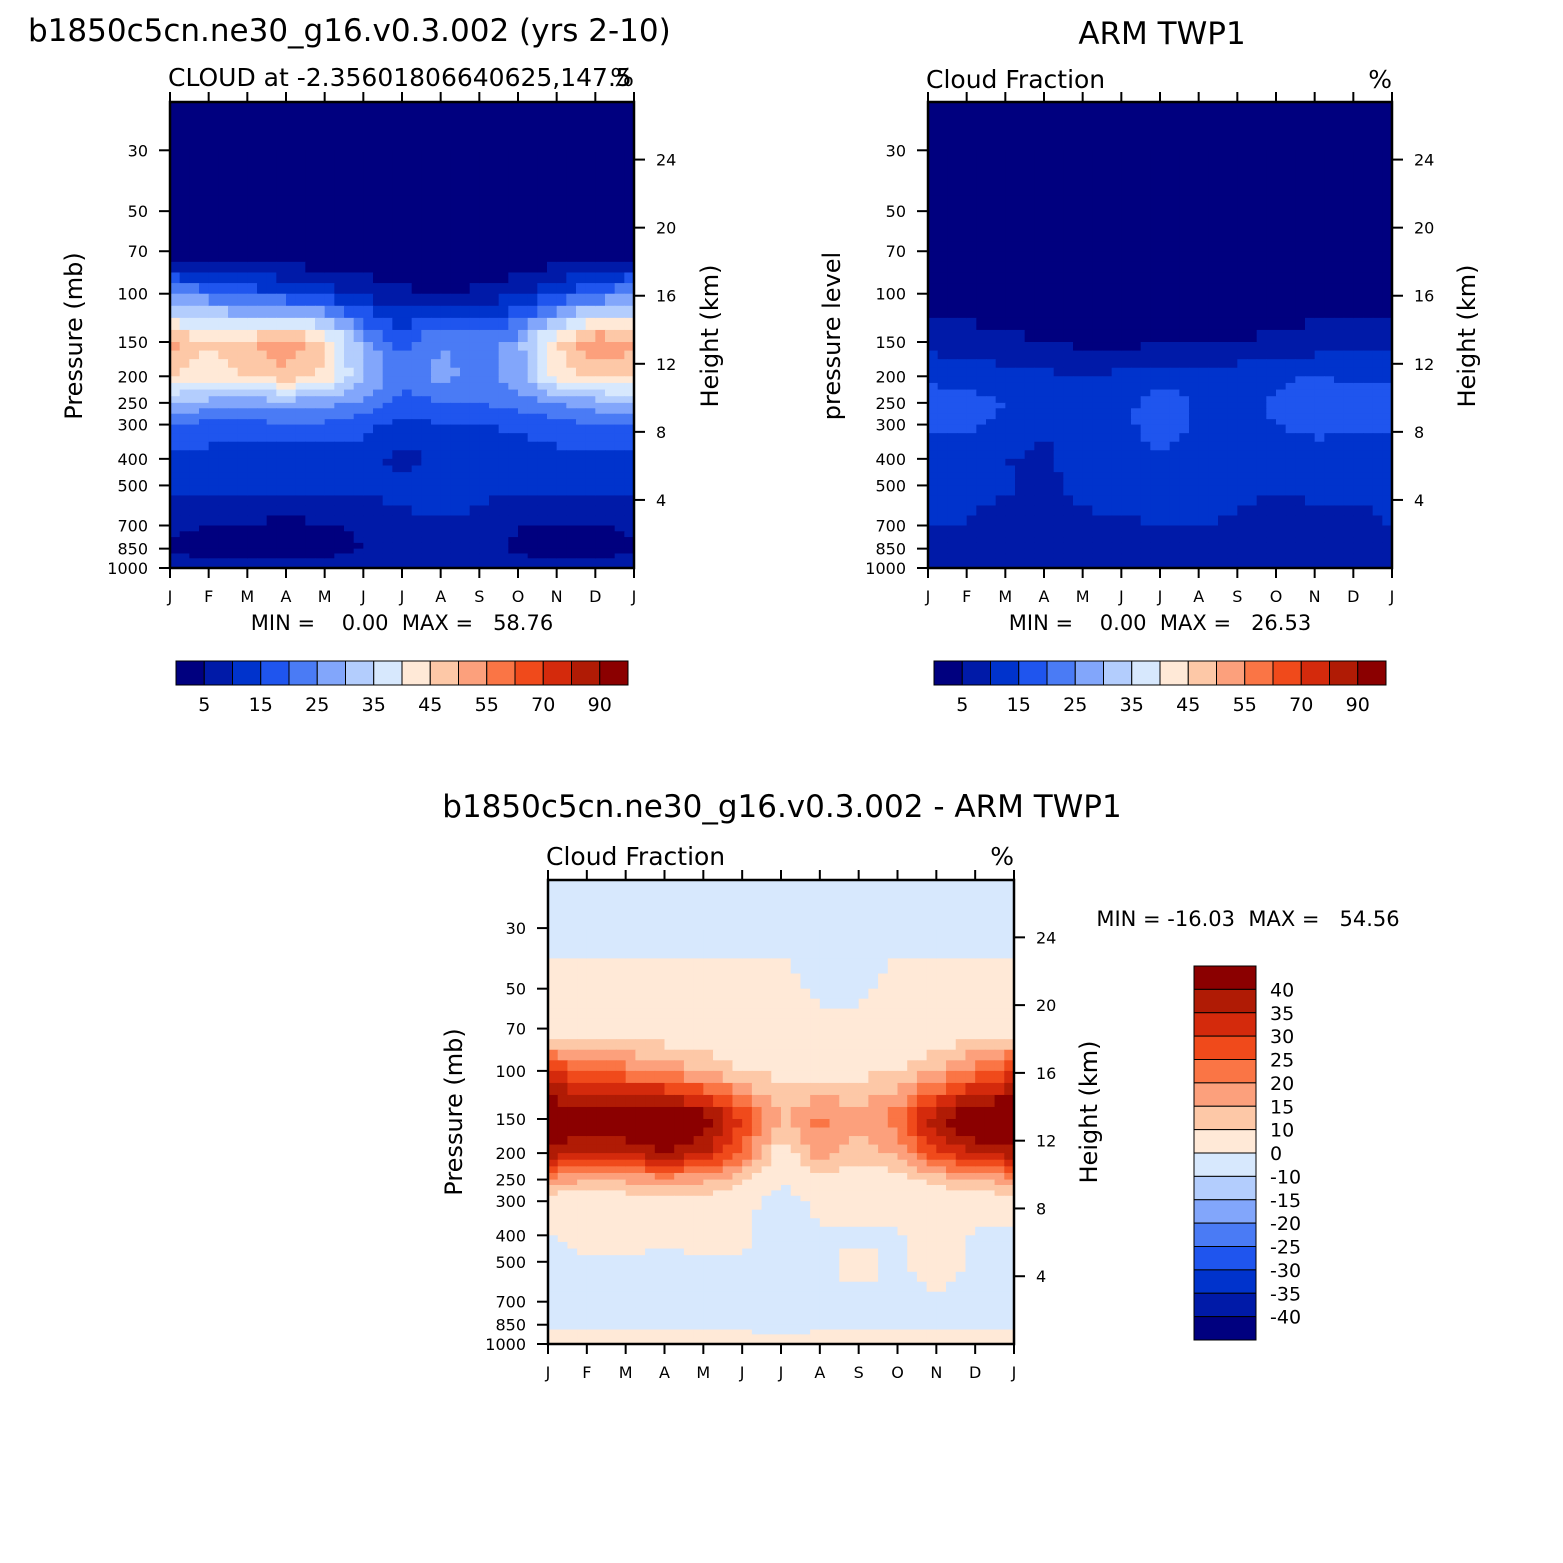 The height and width of the screenshot is (1563, 1563). I want to click on x-tick-label: J, so click(1160, 596).